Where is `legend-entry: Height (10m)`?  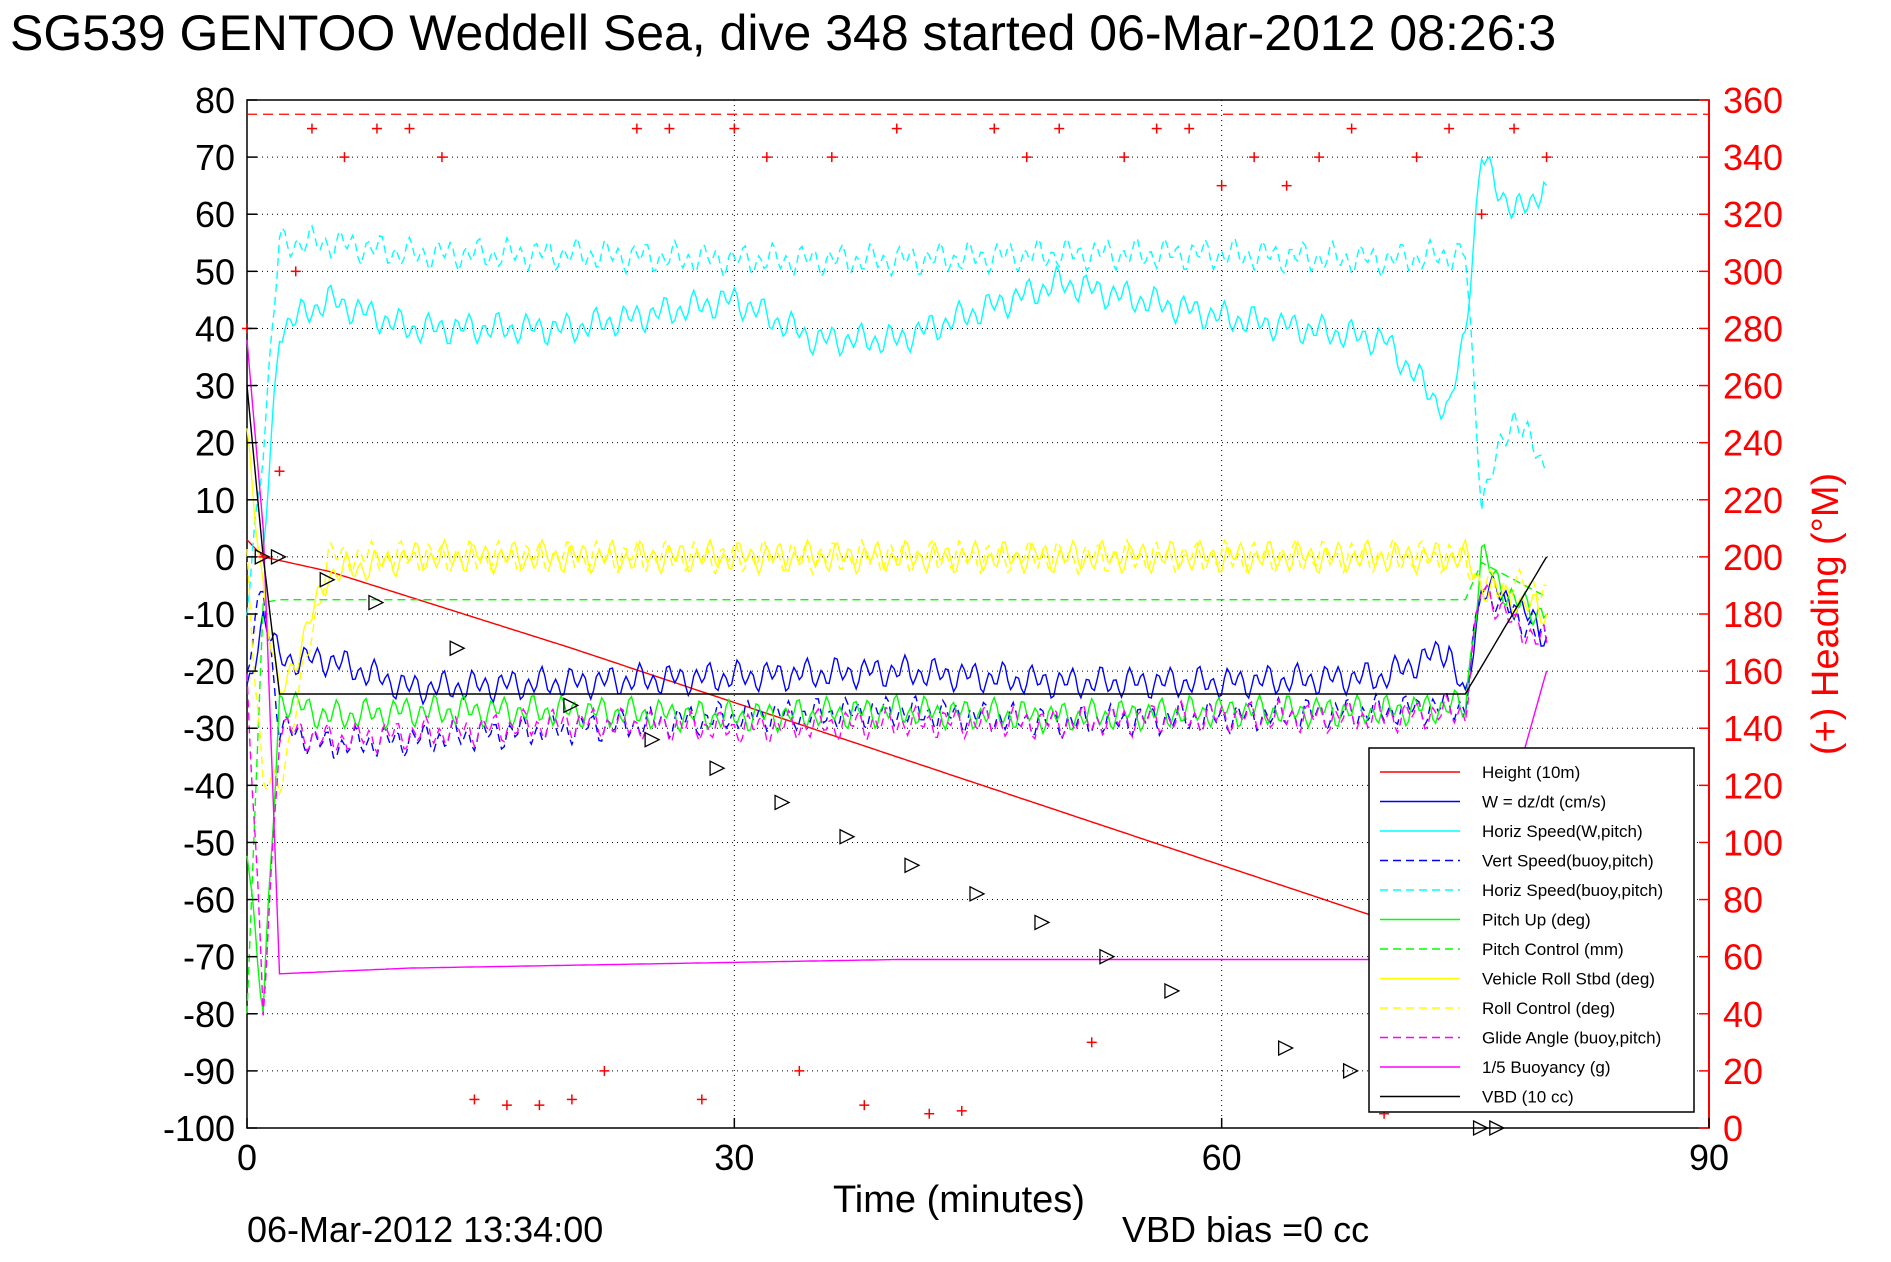 legend-entry: Height (10m) is located at coordinates (1480, 772).